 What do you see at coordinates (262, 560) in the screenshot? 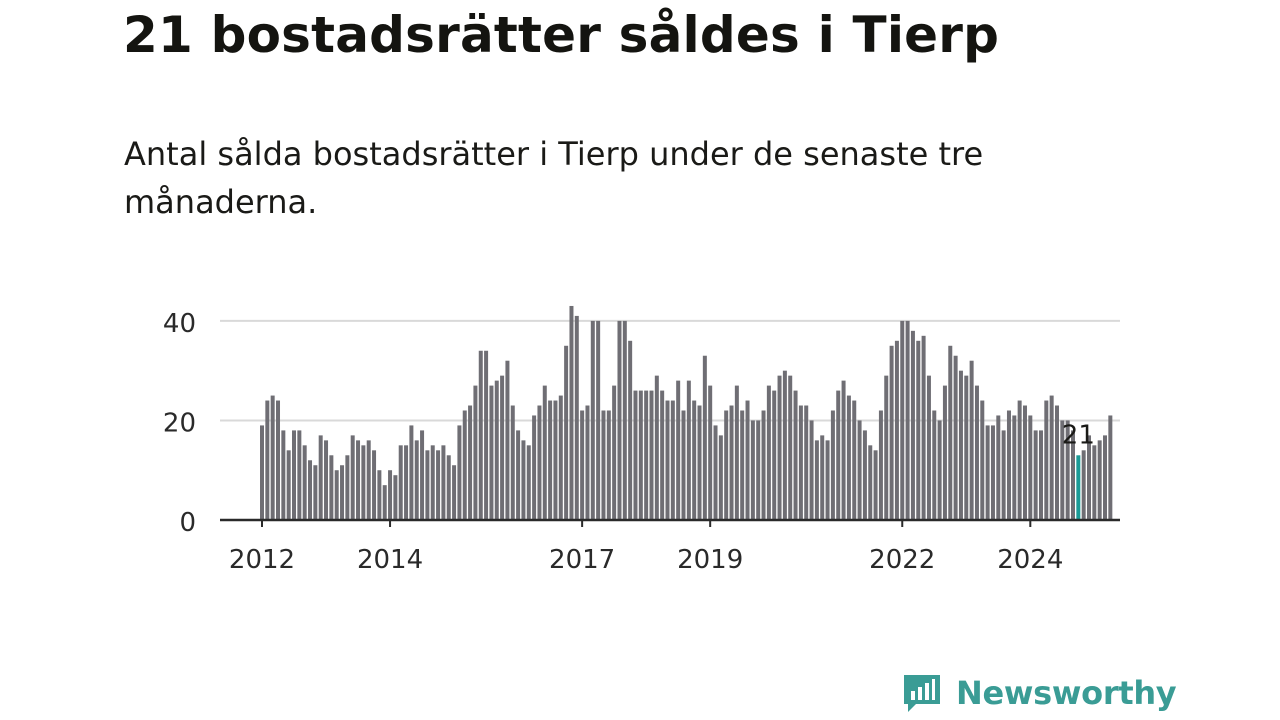
I see `x-tick-label: 2012` at bounding box center [262, 560].